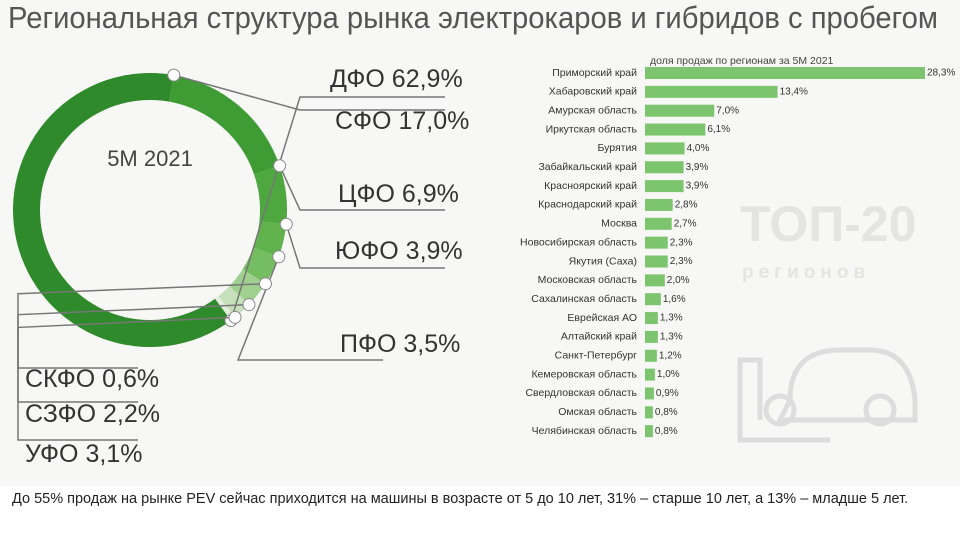 The image size is (960, 540). What do you see at coordinates (581, 393) in the screenshot?
I see `y-tick-label: Свердловская область` at bounding box center [581, 393].